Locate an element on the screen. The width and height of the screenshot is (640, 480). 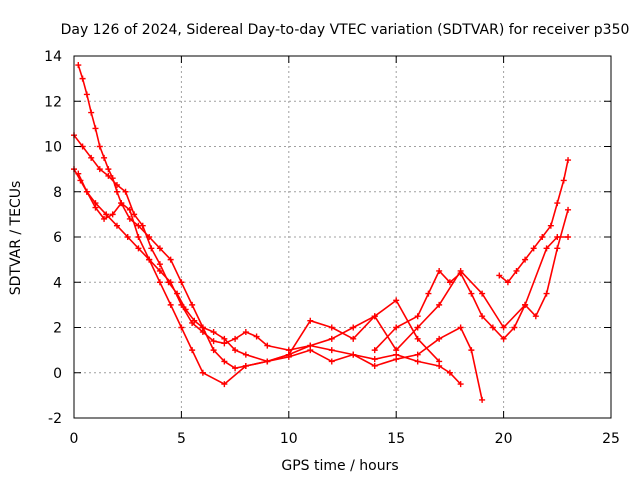
y-tick-label: -2 is located at coordinates (55, 419).